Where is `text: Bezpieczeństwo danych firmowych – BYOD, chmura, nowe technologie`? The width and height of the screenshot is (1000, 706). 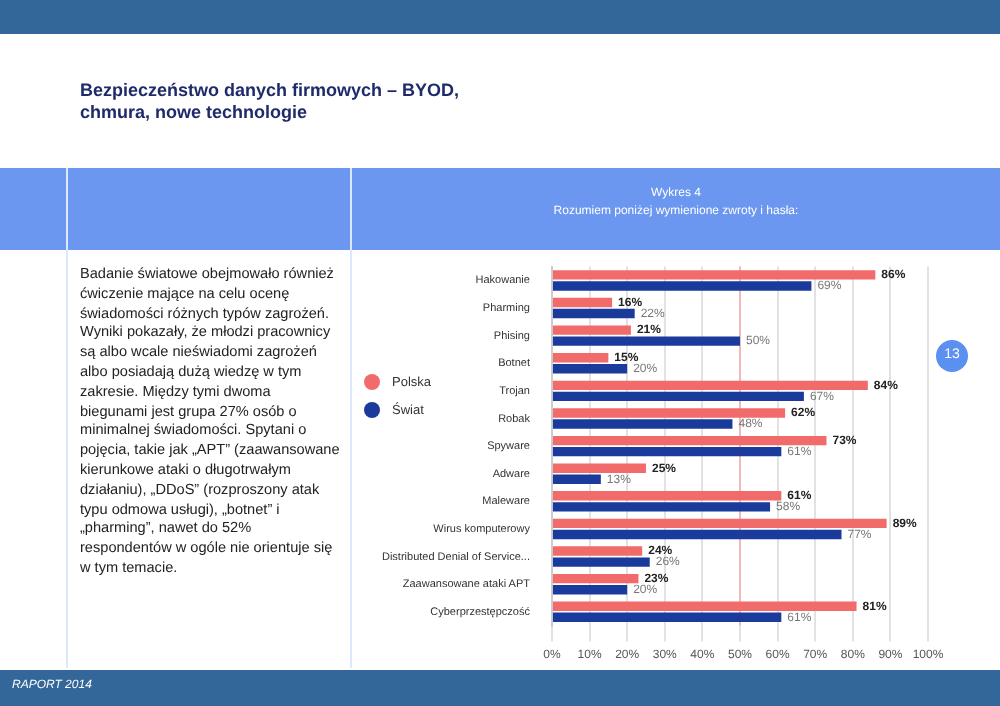 text: Bezpieczeństwo danych firmowych – BYOD, chmura, nowe technologie is located at coordinates (271, 102).